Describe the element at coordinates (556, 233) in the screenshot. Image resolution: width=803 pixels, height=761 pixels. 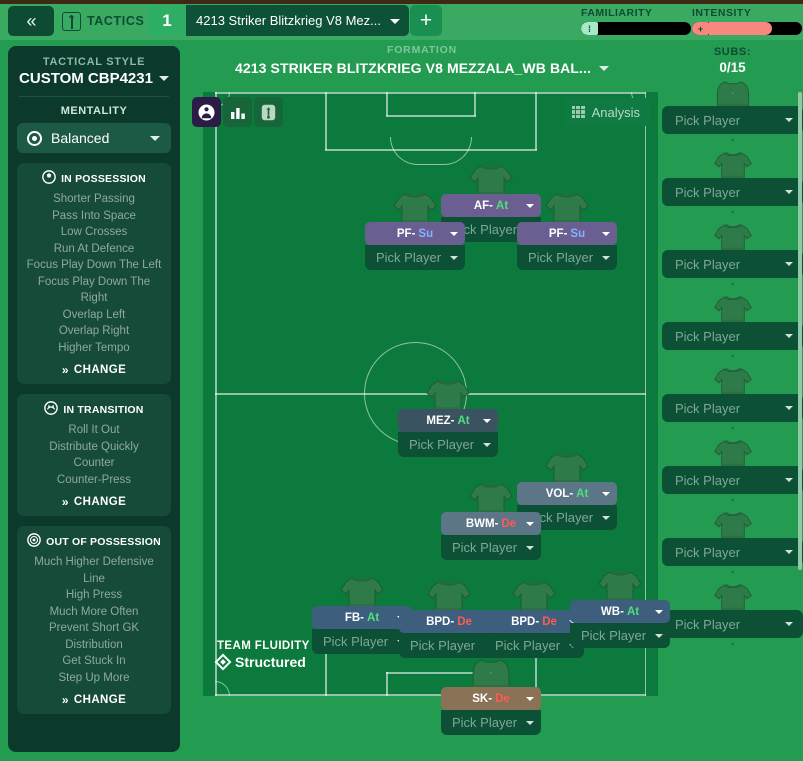
I see `role-code: PF` at that location.